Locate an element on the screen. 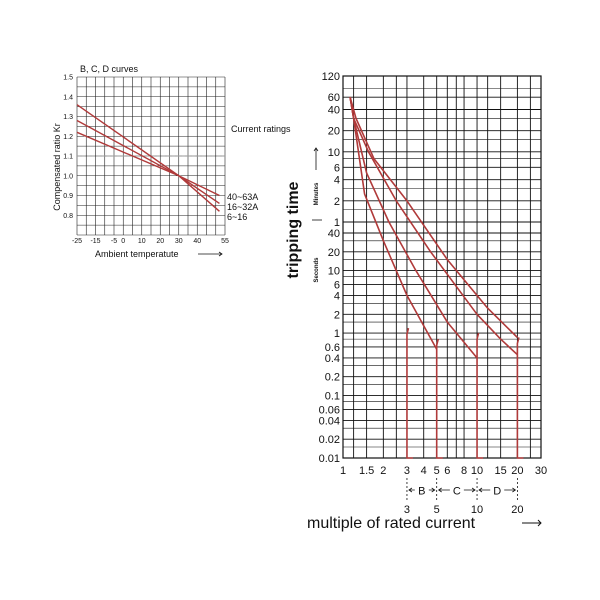 The width and height of the screenshot is (600, 600). left-chart-lines is located at coordinates (148, 158).